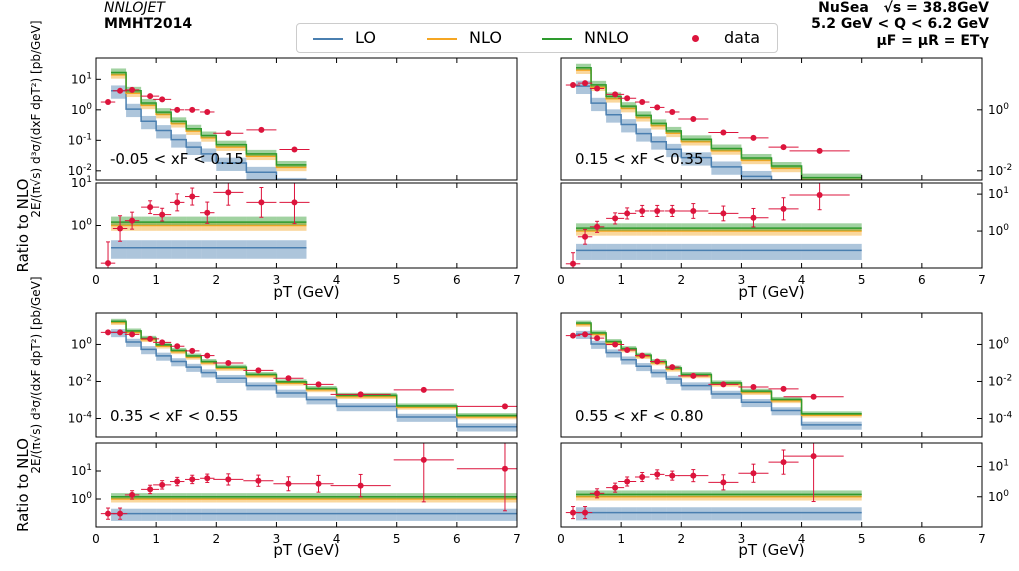 The height and width of the screenshot is (571, 1019). Describe the element at coordinates (1000, 417) in the screenshot. I see `y-tick-label: 10-4` at that location.